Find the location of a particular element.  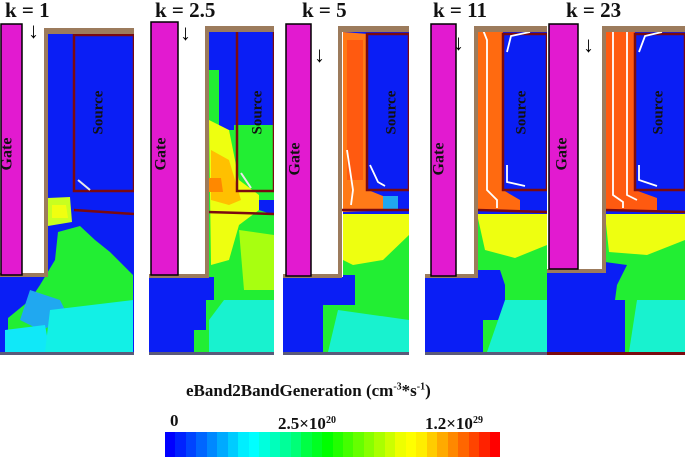

colorbar-tick-mid: 2.5×10²⁰ is located at coordinates (307, 423).